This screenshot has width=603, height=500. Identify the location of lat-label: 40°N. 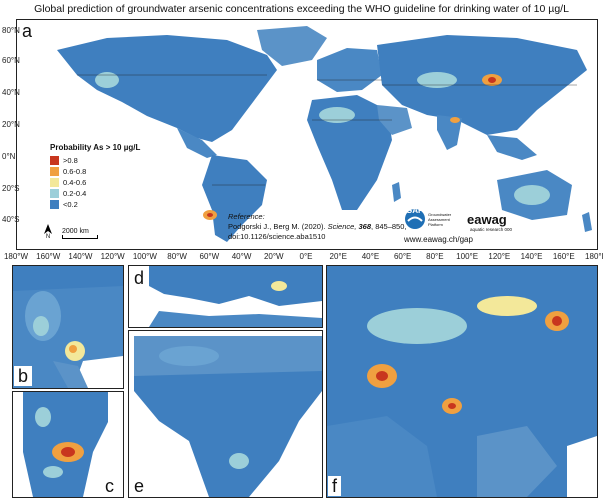
(11, 92).